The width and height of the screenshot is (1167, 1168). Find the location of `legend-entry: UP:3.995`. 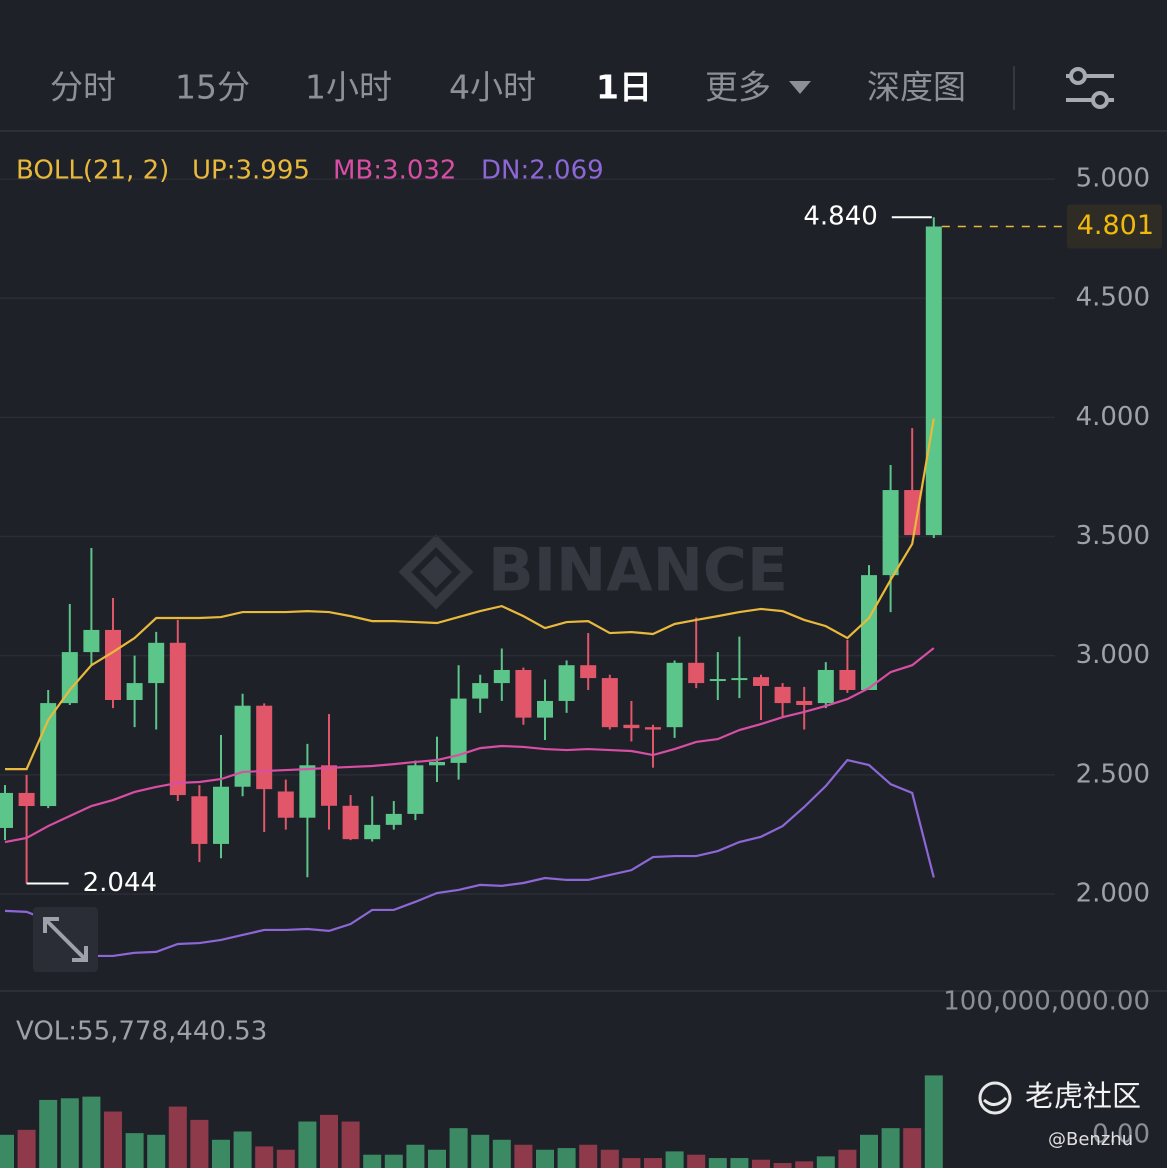

legend-entry: UP:3.995 is located at coordinates (251, 171).